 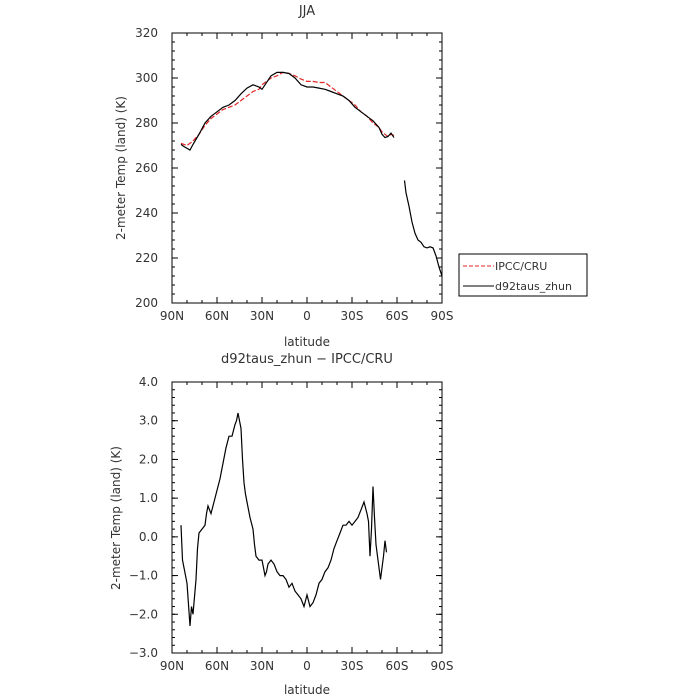 I want to click on top-y-tick-label: 200, so click(x=146, y=303).